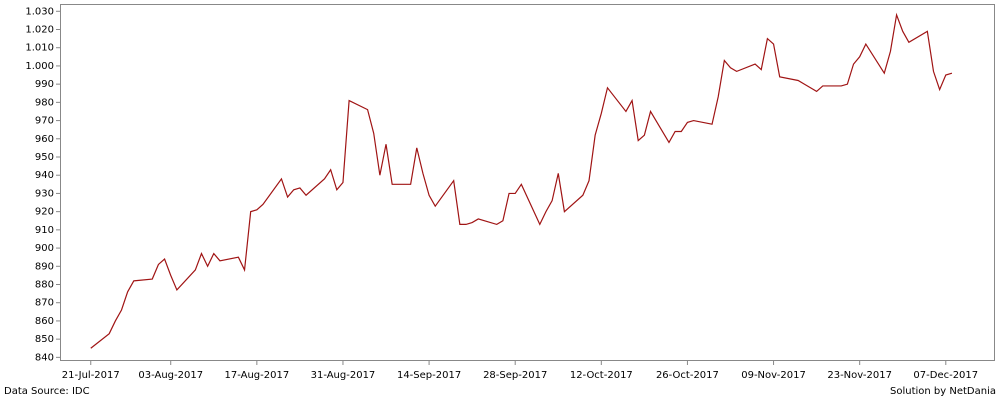 Image resolution: width=1000 pixels, height=400 pixels. What do you see at coordinates (429, 375) in the screenshot?
I see `x-tick-label: 14-Sep-2017` at bounding box center [429, 375].